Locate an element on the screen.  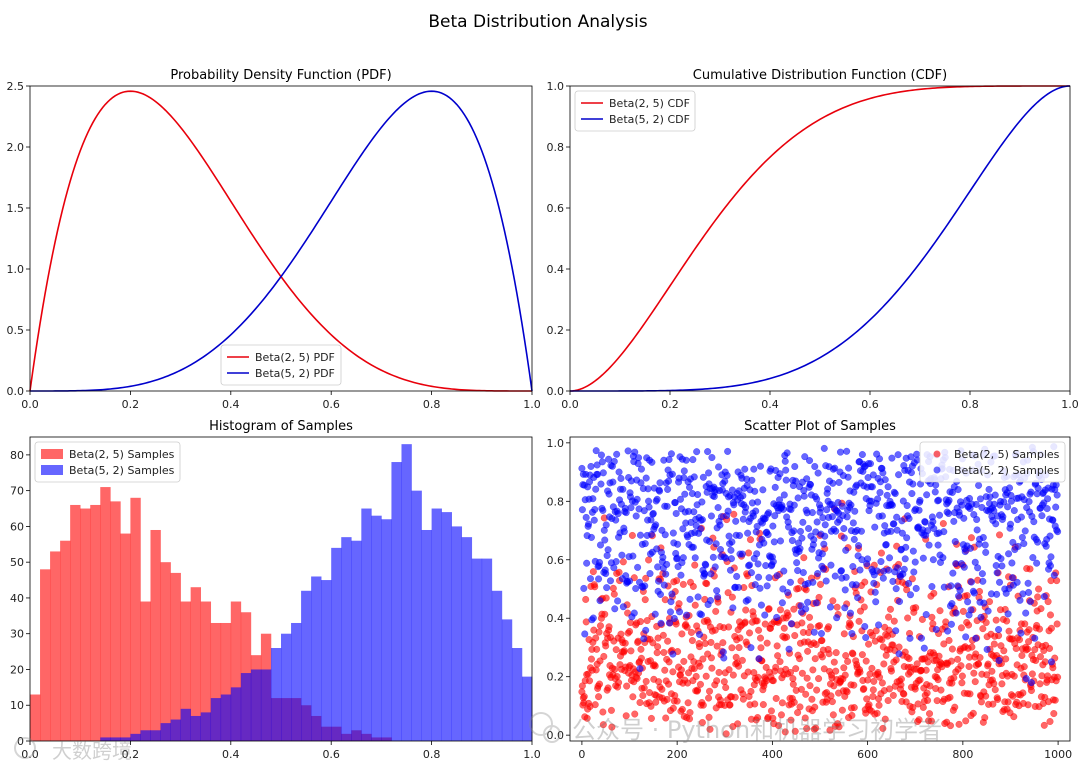
x-tick-label: 0.6 is located at coordinates (331, 754).